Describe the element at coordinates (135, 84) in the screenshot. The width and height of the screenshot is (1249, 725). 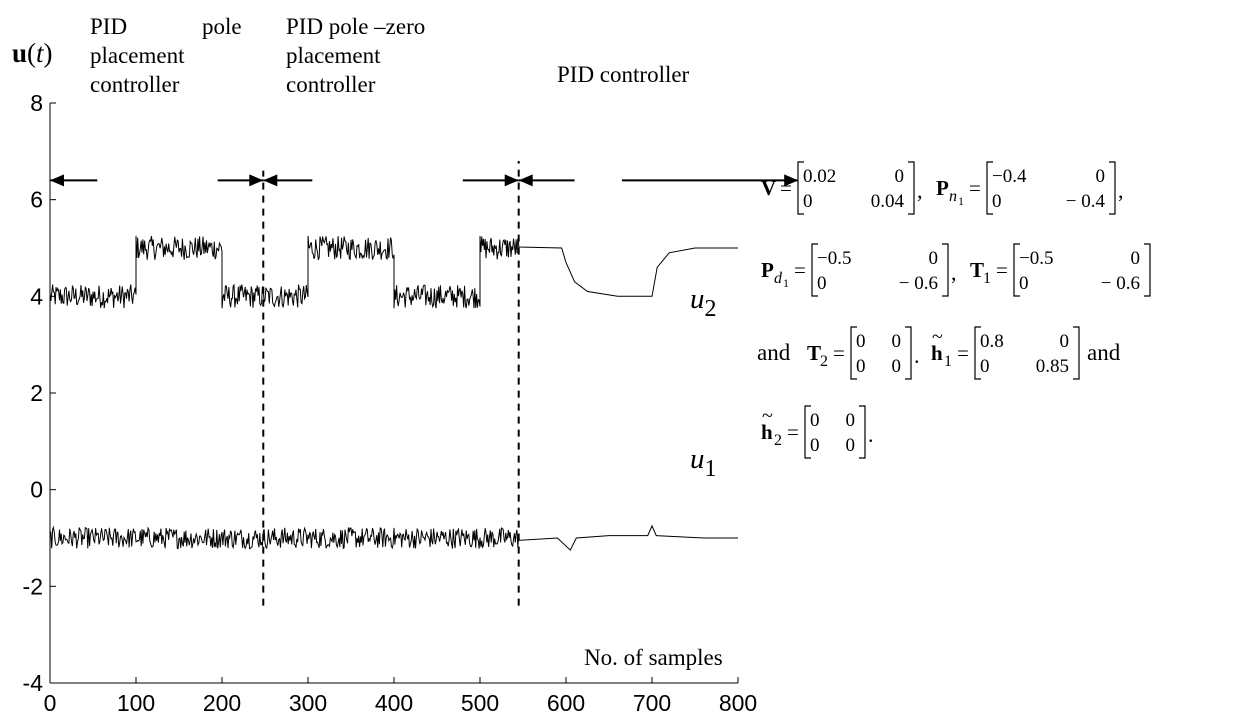
I see `region1-label-line3: controller` at that location.